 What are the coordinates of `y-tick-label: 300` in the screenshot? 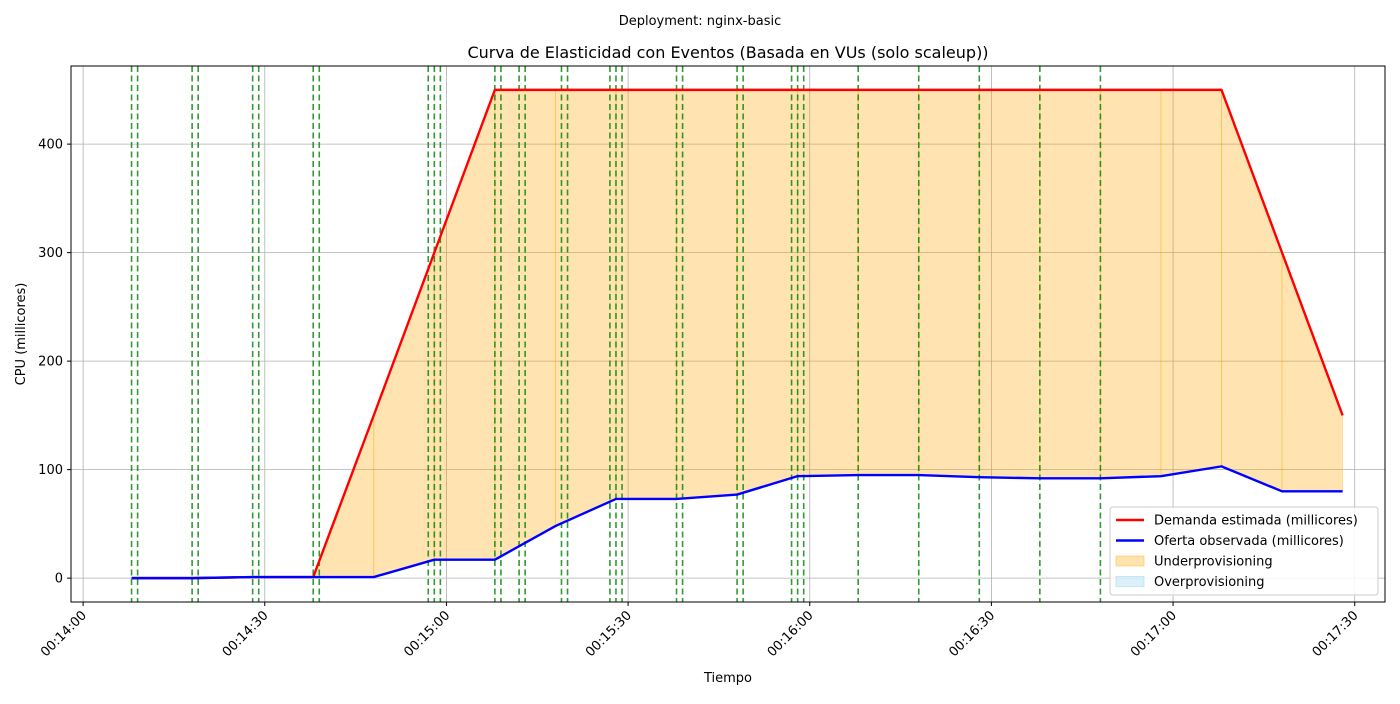 It's located at (50, 253).